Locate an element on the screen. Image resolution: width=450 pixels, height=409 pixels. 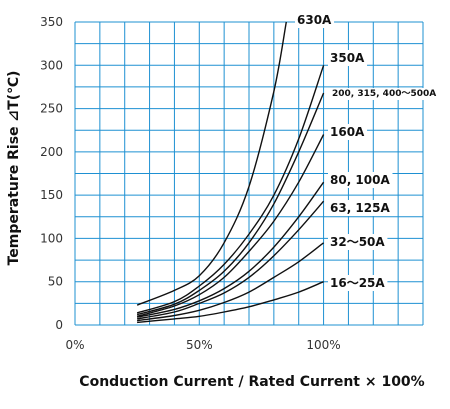
series-label: 16～25A is located at coordinates (357, 283).